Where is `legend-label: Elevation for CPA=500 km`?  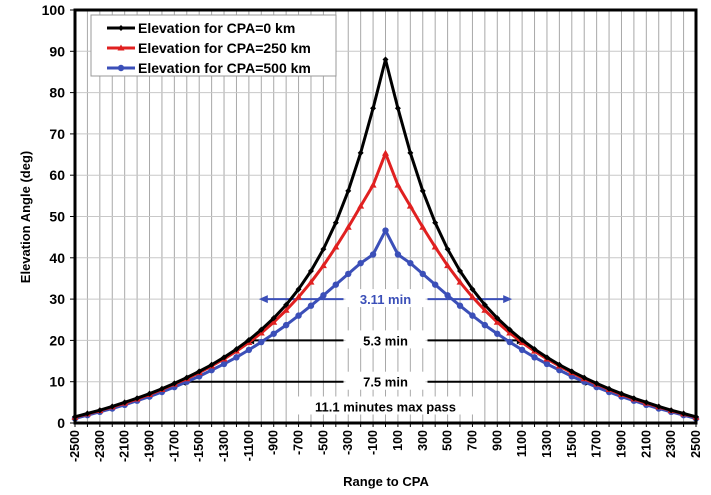 legend-label: Elevation for CPA=500 km is located at coordinates (224, 68).